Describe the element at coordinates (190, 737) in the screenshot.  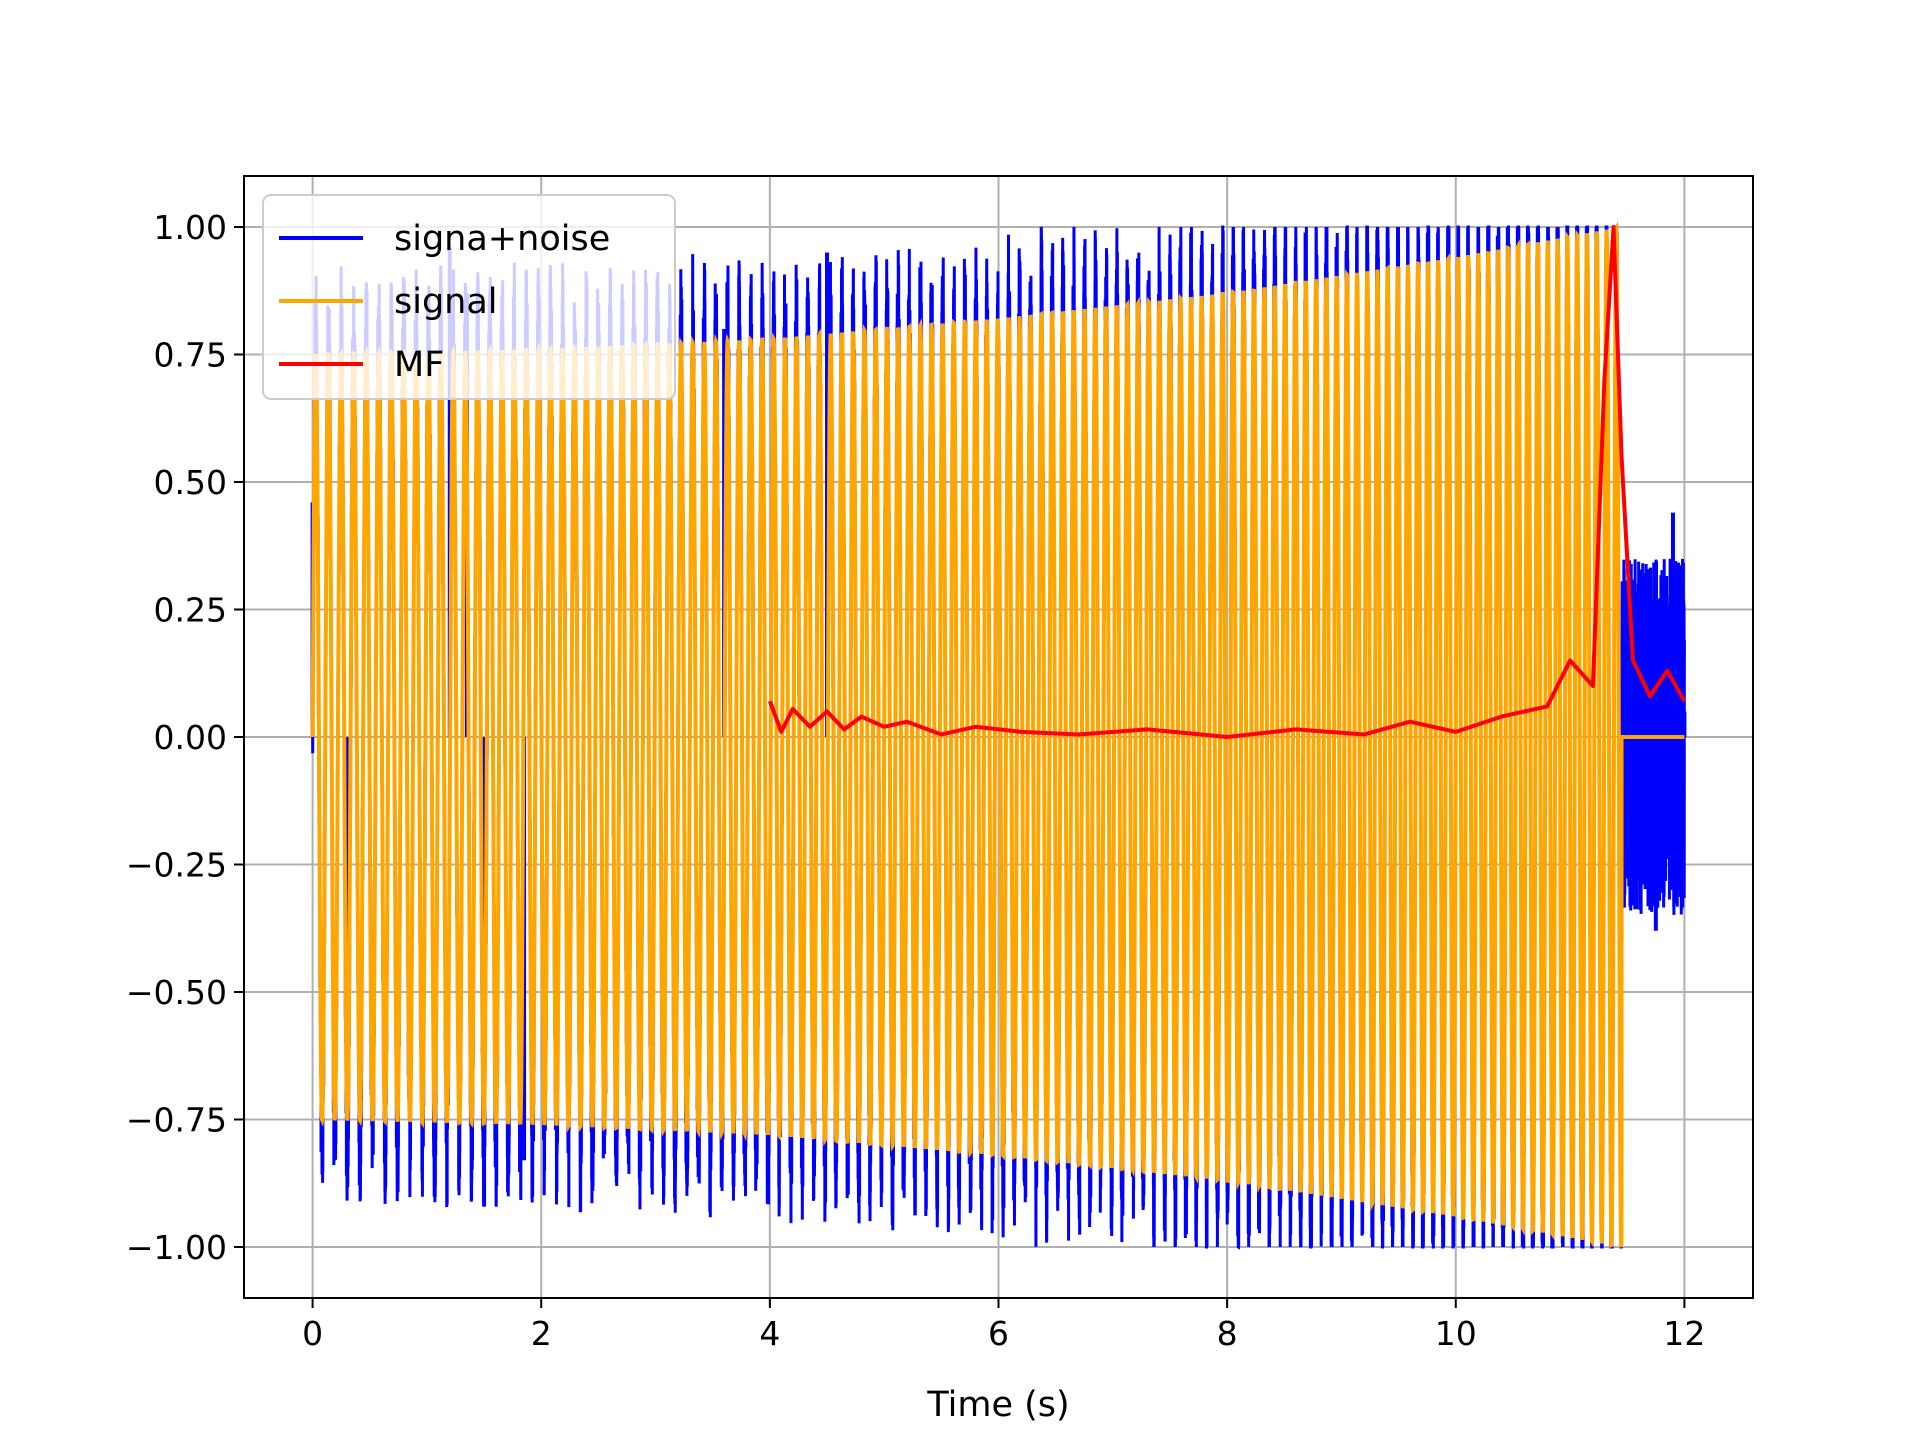
I see `y-tick-label: 0.00` at that location.